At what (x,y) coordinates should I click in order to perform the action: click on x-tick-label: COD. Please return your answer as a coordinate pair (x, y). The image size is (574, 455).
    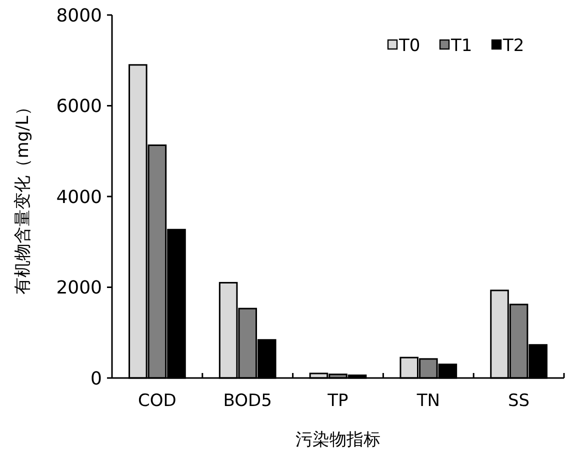
    Looking at the image, I should click on (157, 401).